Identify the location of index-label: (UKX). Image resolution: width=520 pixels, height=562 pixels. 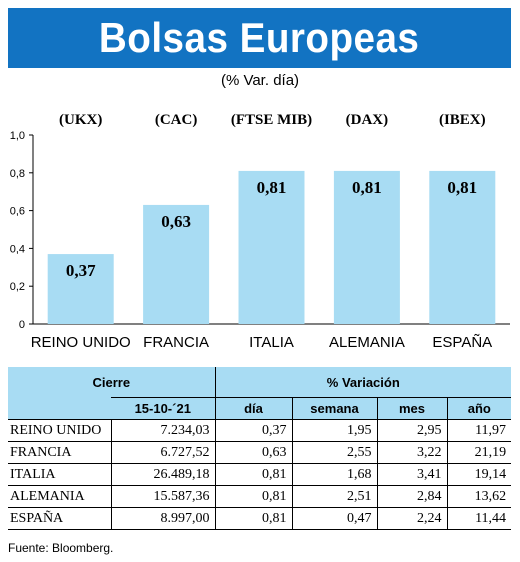
(80, 120).